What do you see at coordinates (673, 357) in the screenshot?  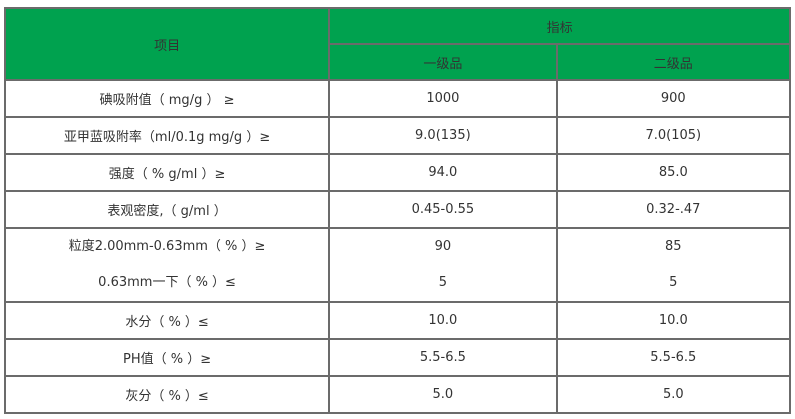 I see `grade2-cell: 5.5-6.5` at bounding box center [673, 357].